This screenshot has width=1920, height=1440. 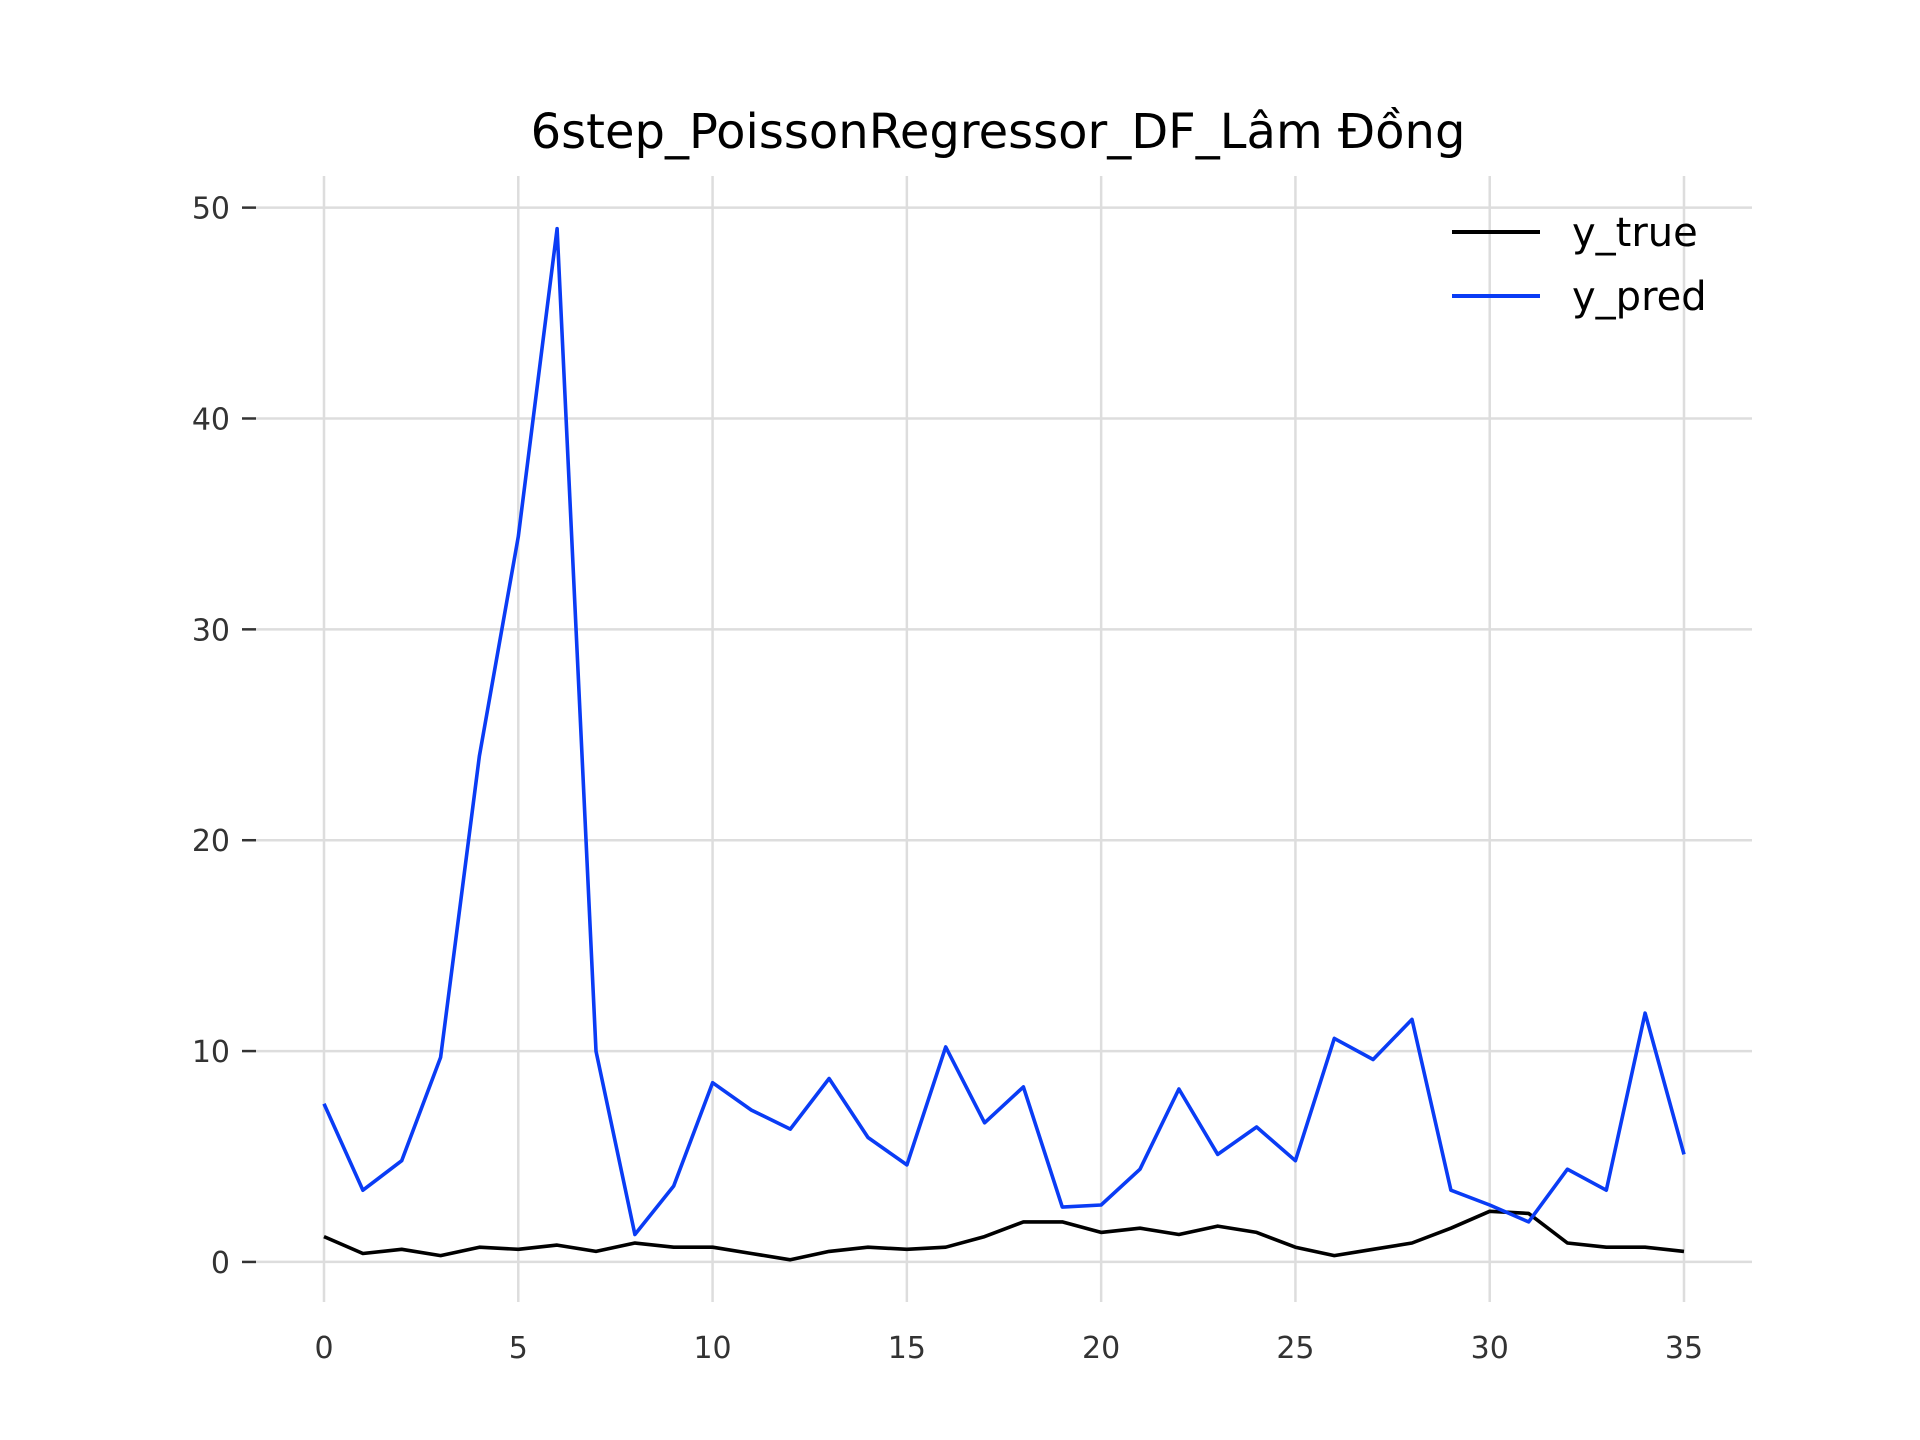 What do you see at coordinates (211, 630) in the screenshot?
I see `y-tick-label-30: 30` at bounding box center [211, 630].